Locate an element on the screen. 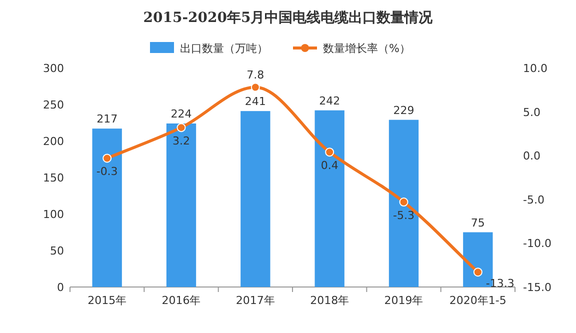 The height and width of the screenshot is (333, 576). x-tick-label: 2020年1-5 is located at coordinates (477, 300).